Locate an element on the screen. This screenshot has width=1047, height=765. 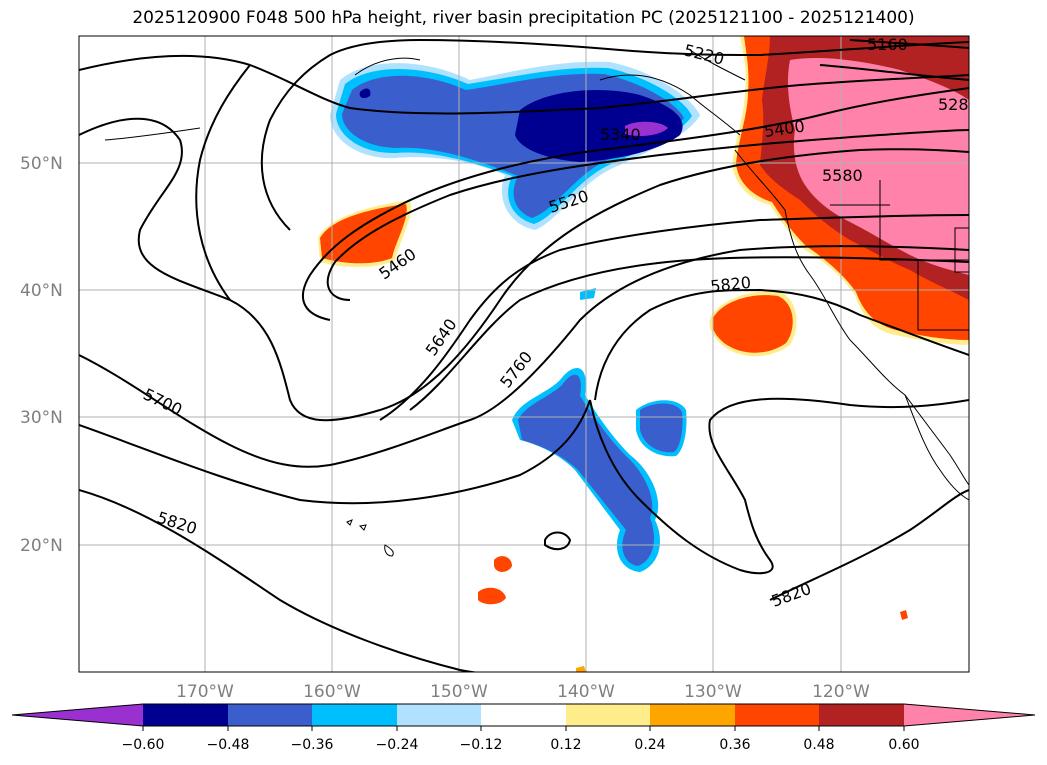
colorbar-tick-label: 0.24 is located at coordinates (649, 745).